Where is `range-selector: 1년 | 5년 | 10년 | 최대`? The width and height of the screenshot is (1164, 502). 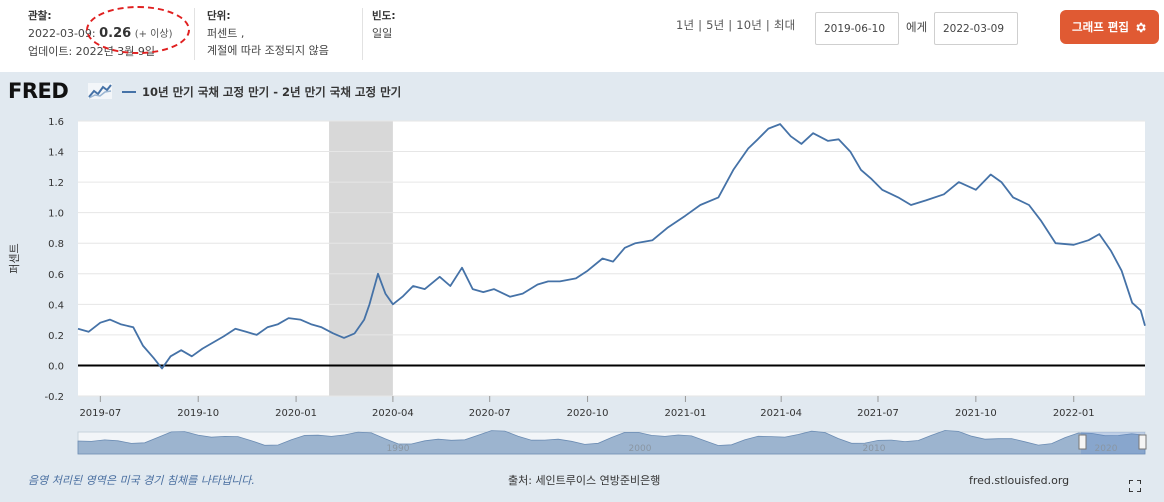
range-selector: 1년 | 5년 | 10년 | 최대 is located at coordinates (735, 25).